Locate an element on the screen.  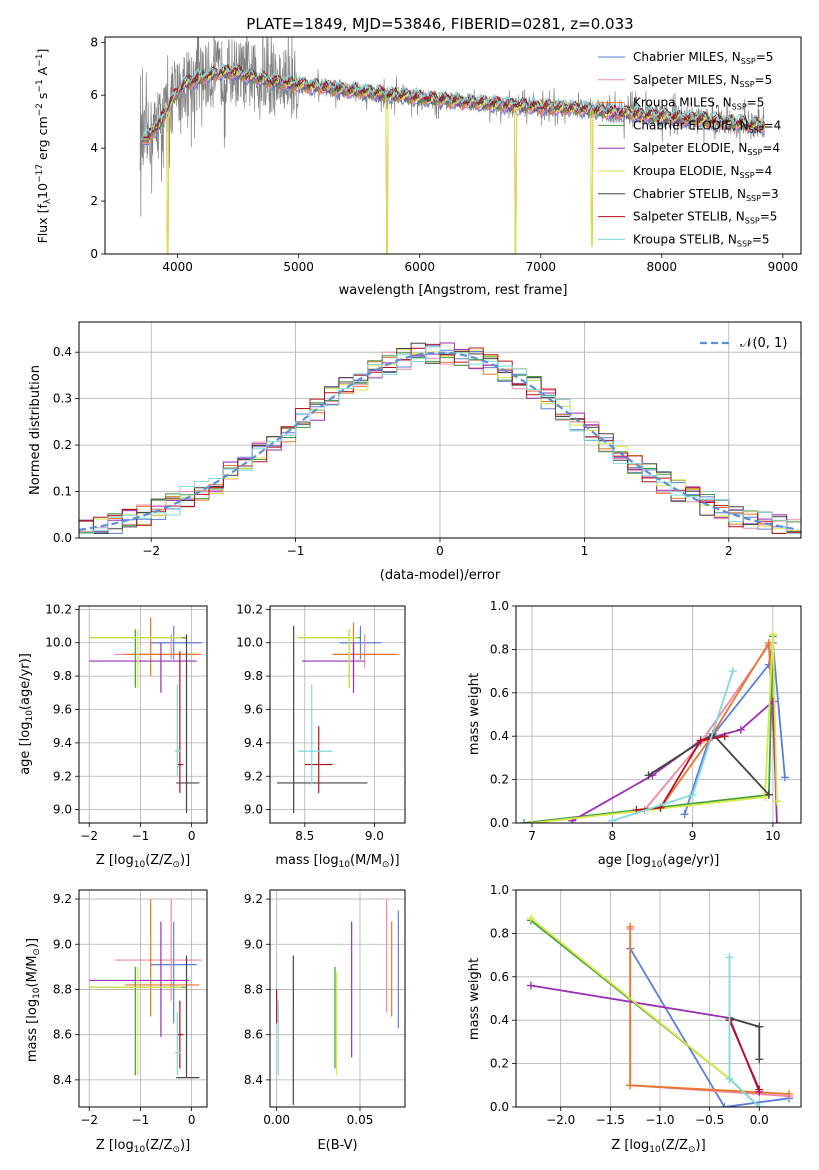
y-axis-label-part: 10 is located at coordinates (42, 191).